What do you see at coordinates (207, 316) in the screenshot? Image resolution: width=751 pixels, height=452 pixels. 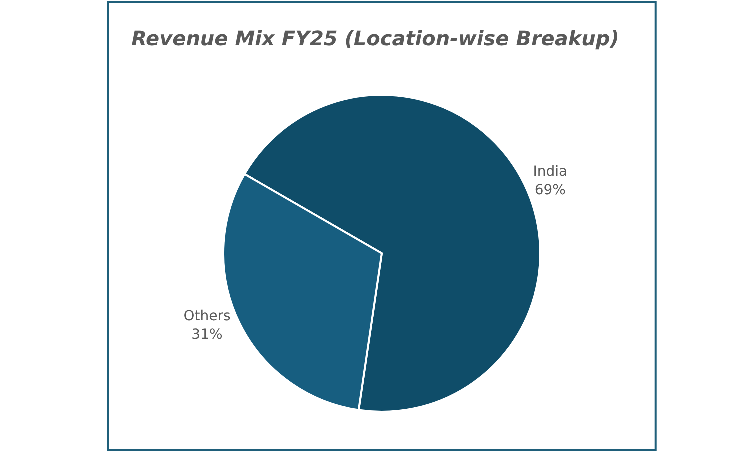 I see `slice-label: Others` at bounding box center [207, 316].